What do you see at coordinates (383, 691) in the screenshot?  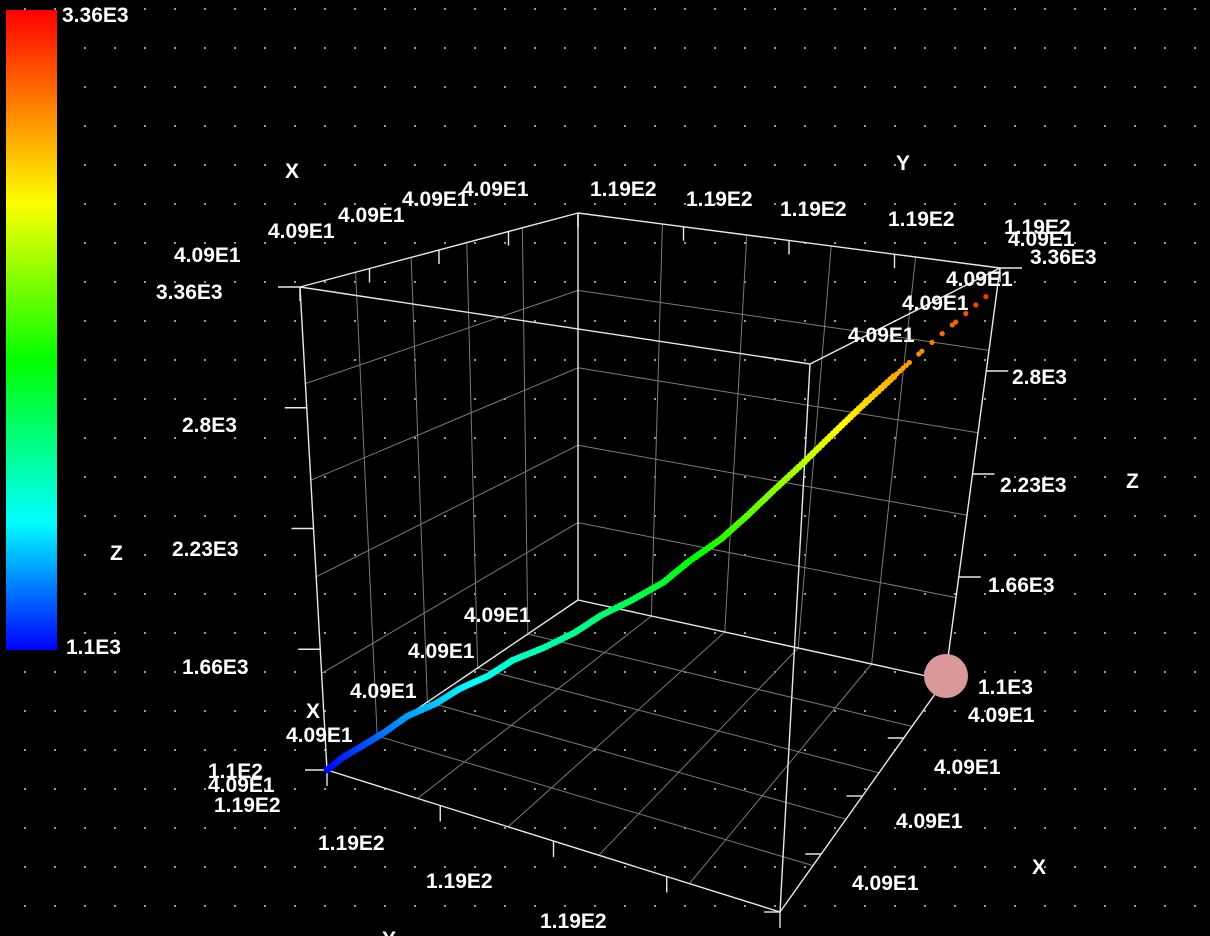 I see `inner-edge-label-2: 4.09E1` at bounding box center [383, 691].